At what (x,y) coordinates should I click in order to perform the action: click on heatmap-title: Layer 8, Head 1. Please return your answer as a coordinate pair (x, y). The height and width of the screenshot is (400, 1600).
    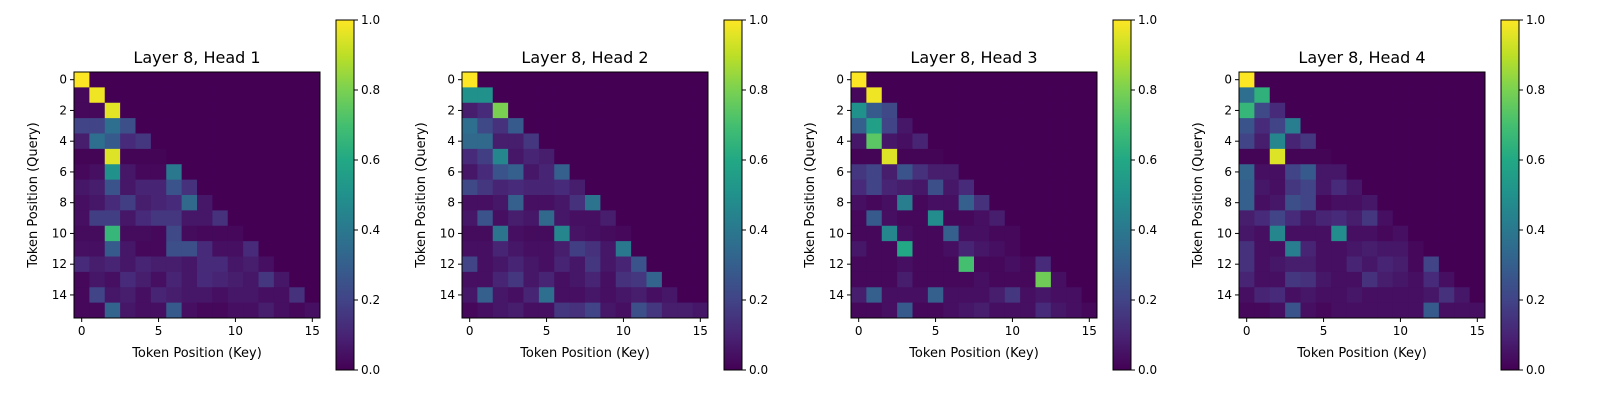
    Looking at the image, I should click on (196, 57).